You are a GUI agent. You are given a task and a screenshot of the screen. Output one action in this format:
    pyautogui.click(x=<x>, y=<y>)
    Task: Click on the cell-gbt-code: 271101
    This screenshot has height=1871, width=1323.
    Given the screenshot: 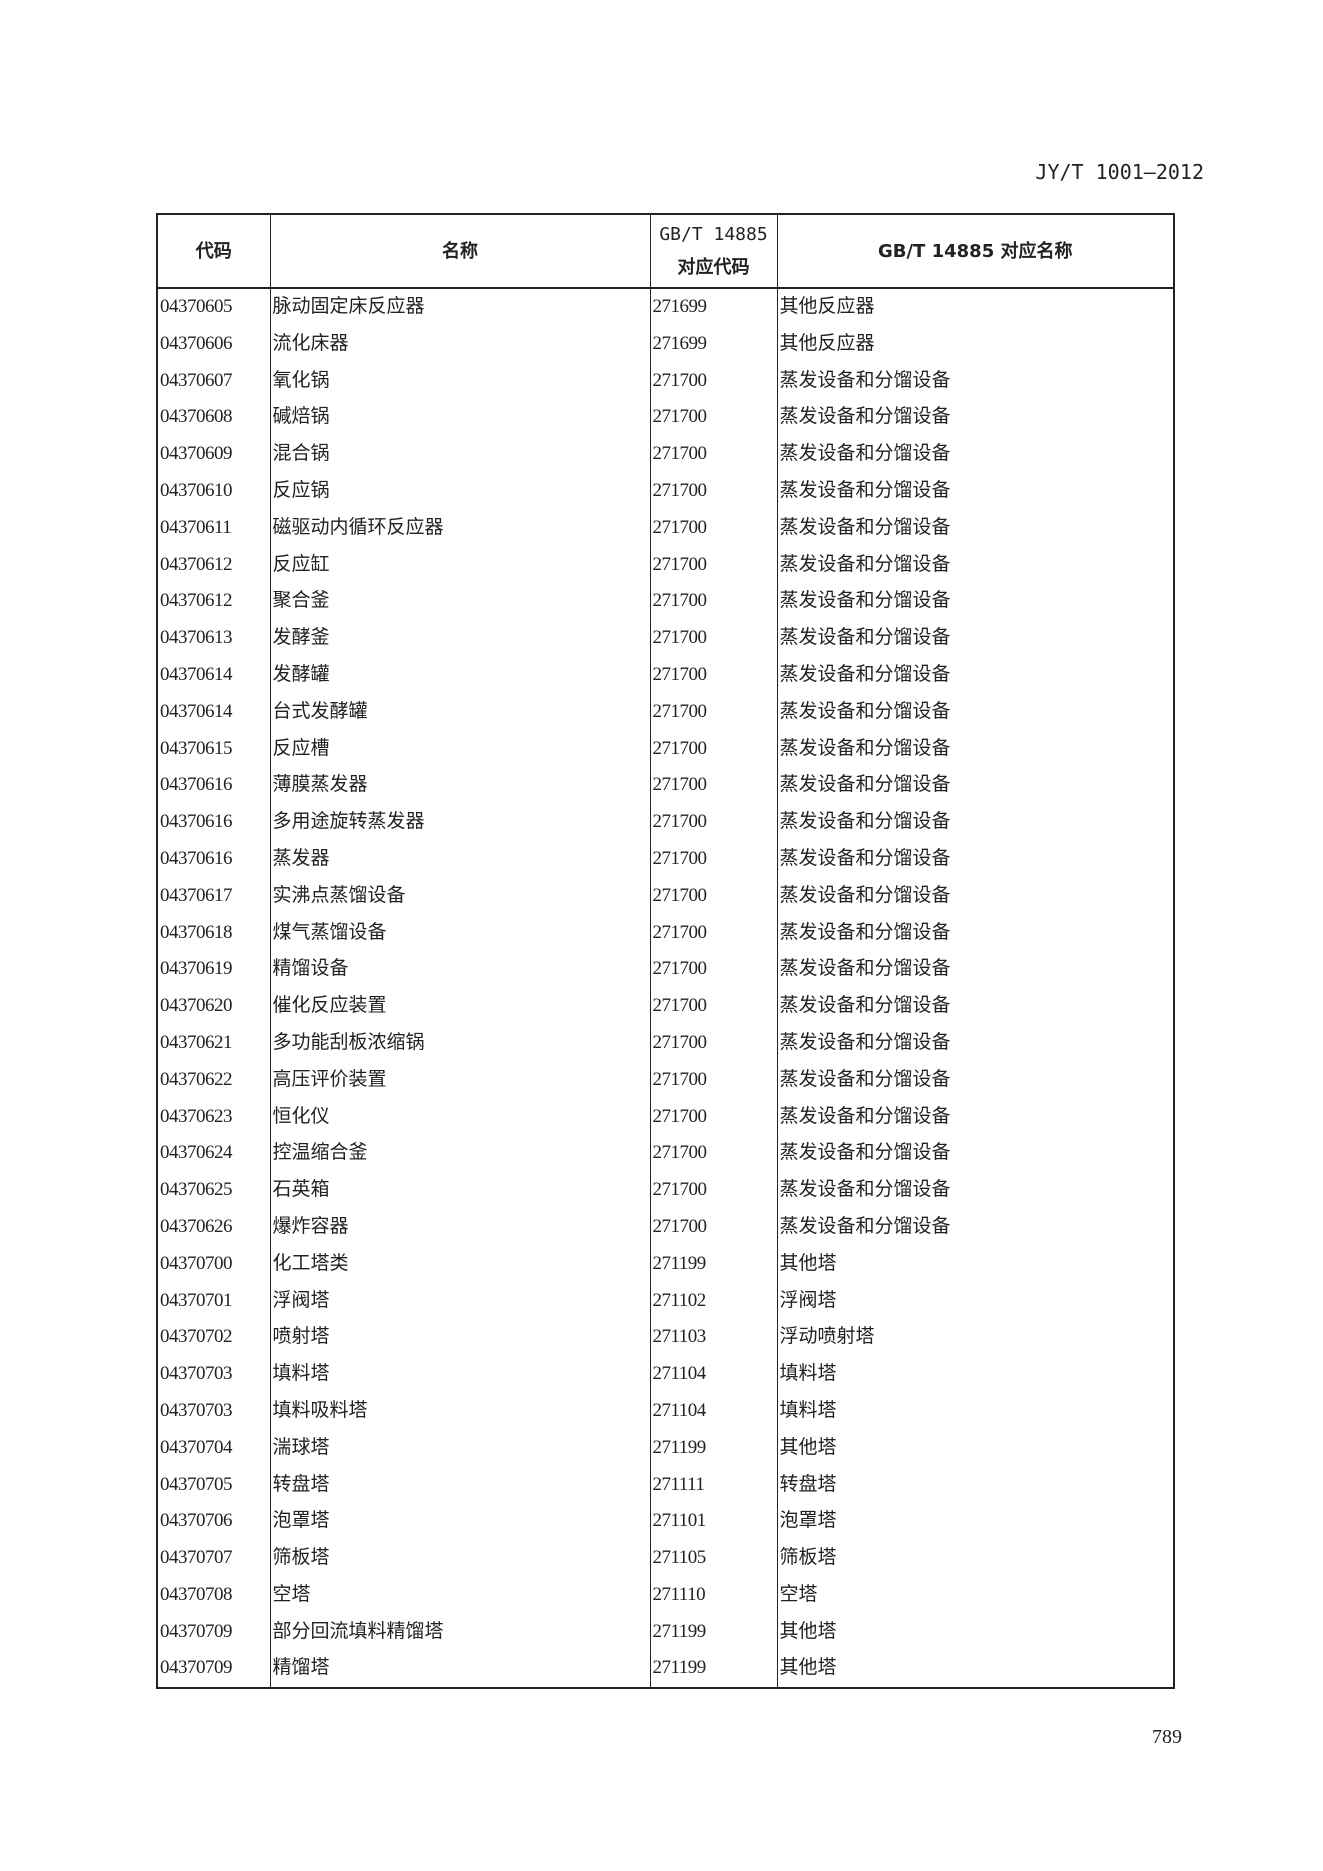 What is the action you would take?
    pyautogui.click(x=713, y=1522)
    